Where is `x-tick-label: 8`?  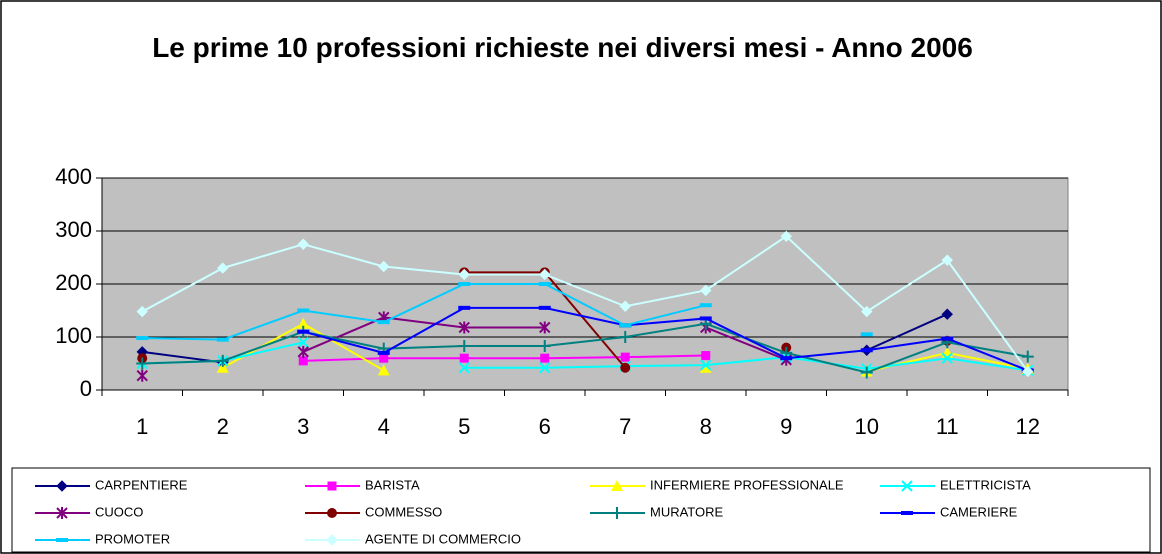
x-tick-label: 8 is located at coordinates (706, 426).